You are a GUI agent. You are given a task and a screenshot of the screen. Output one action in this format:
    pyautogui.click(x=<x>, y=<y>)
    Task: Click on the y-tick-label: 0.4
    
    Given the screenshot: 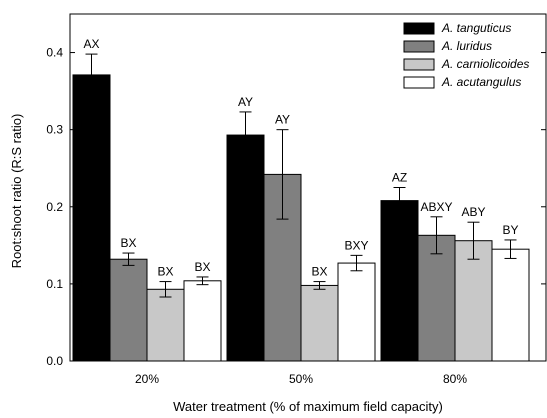 What is the action you would take?
    pyautogui.click(x=54, y=53)
    